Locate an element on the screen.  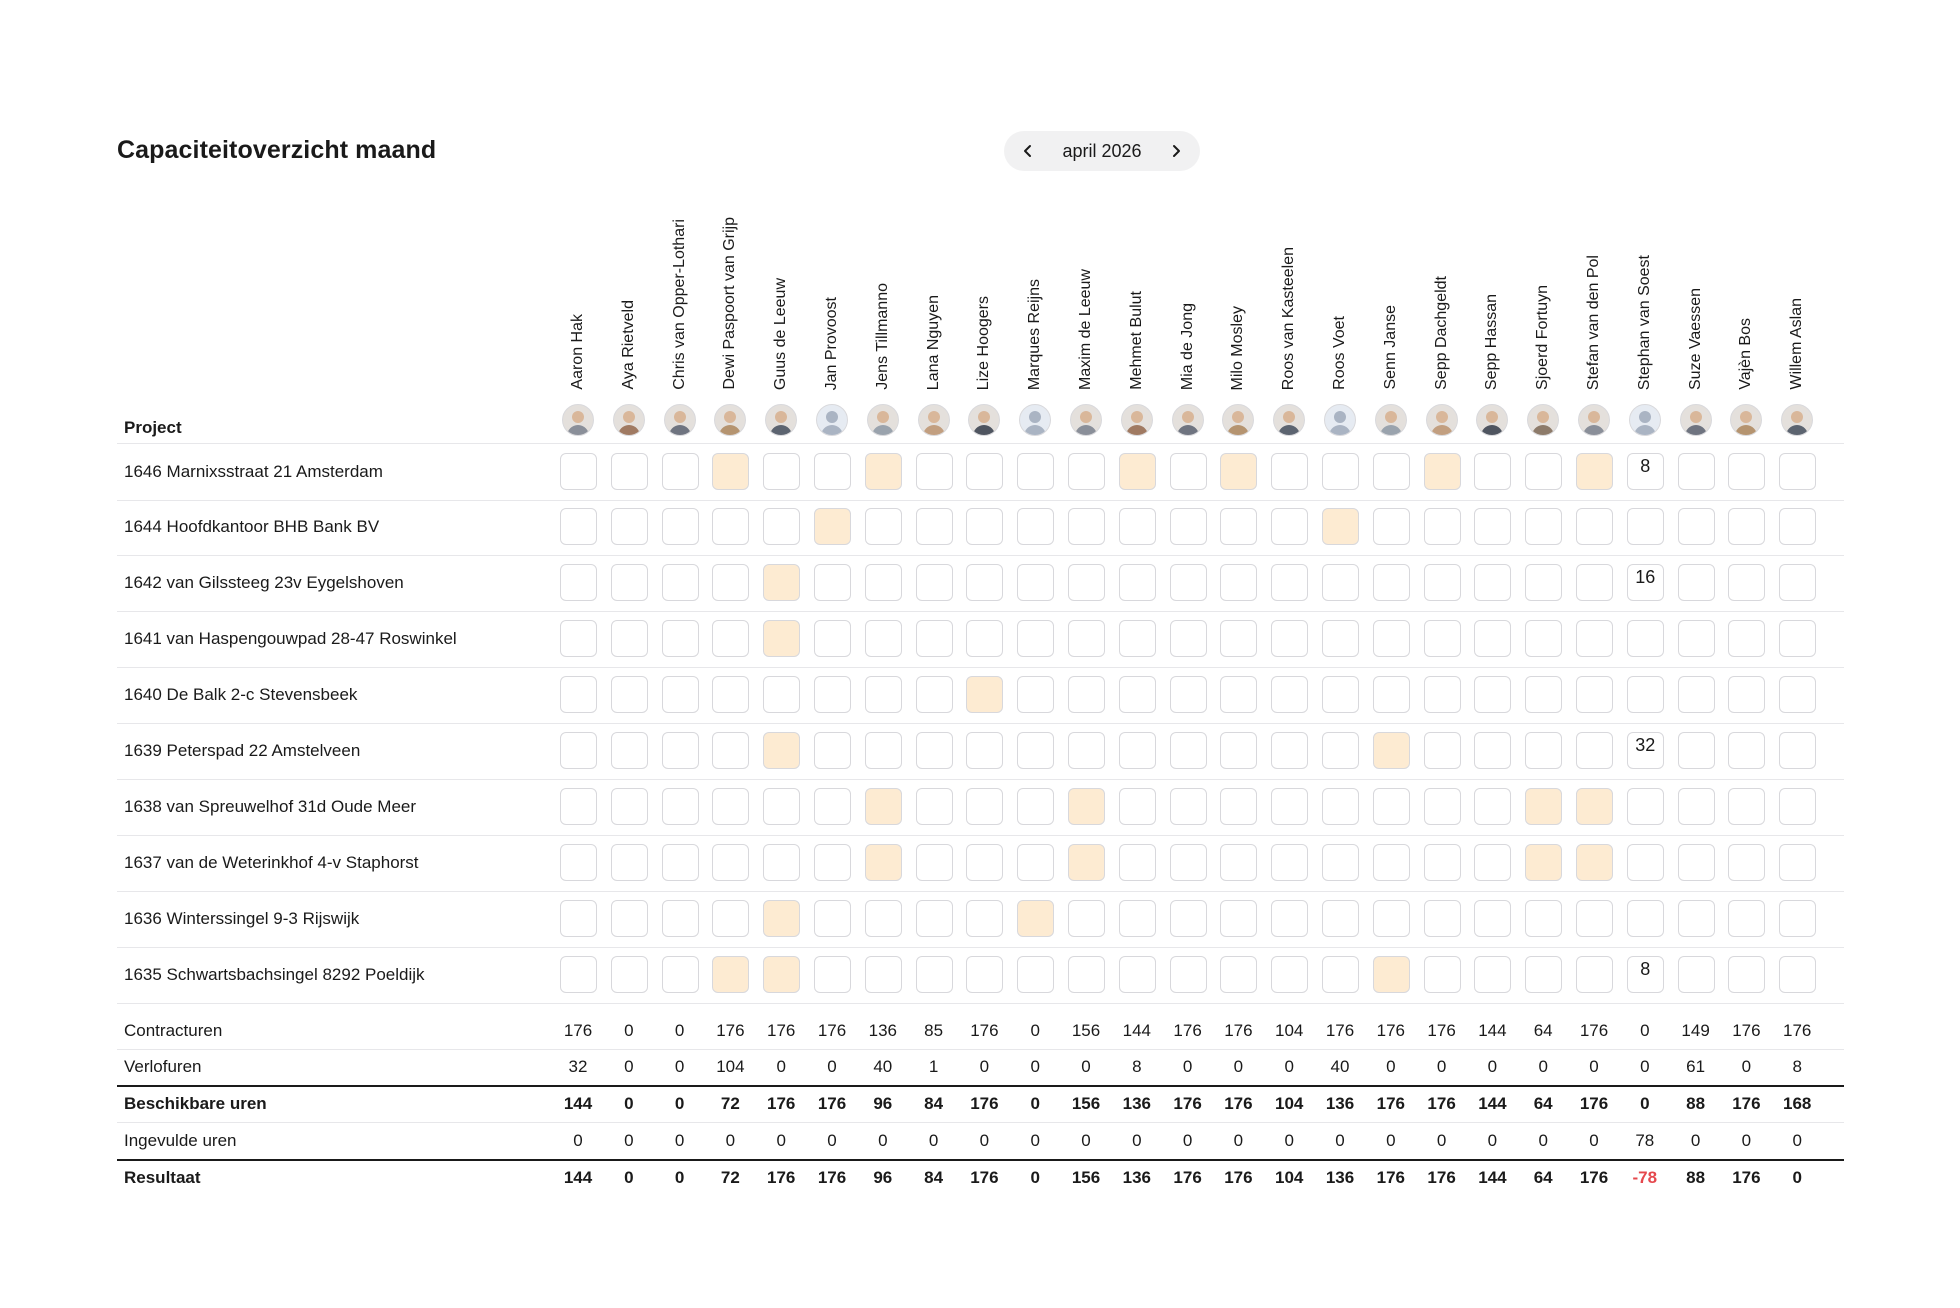
next-month-button is located at coordinates (1176, 151).